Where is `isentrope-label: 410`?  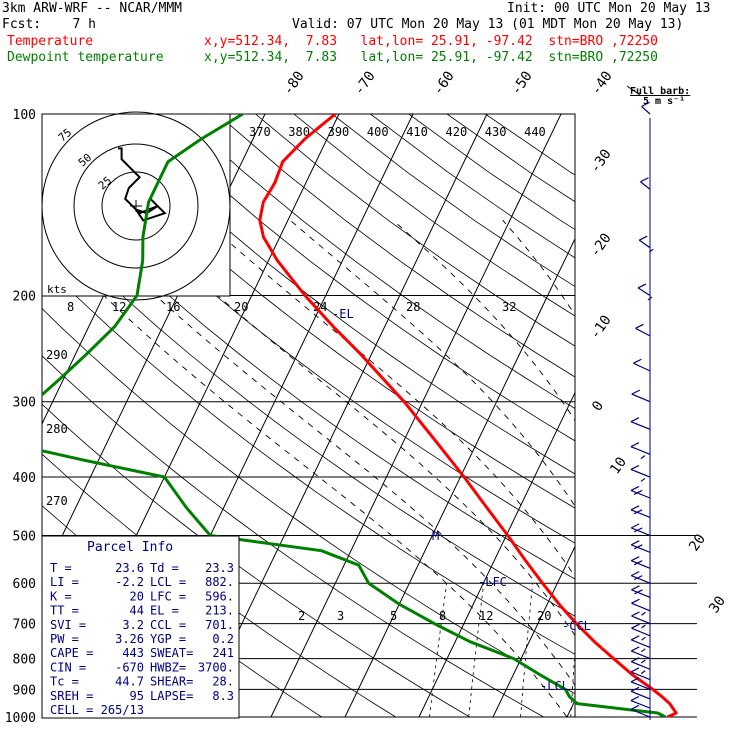
isentrope-label: 410 is located at coordinates (417, 132).